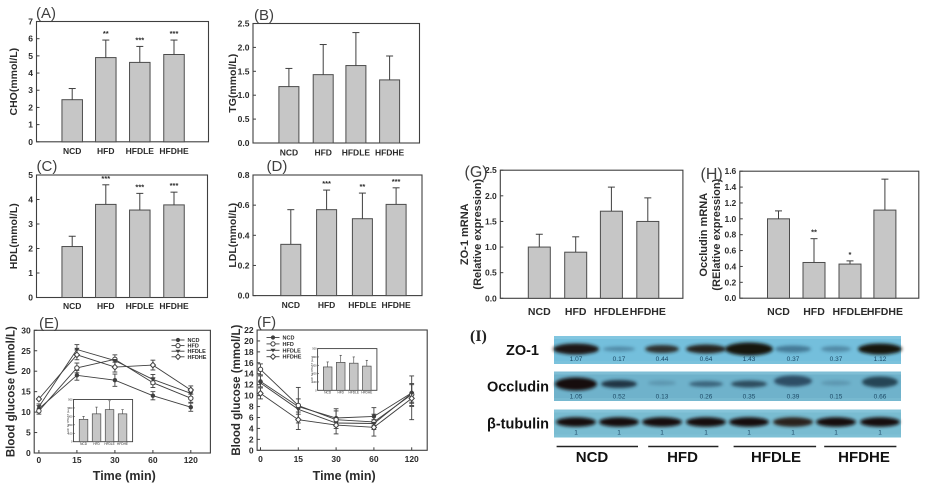 The image size is (936, 489). I want to click on svg-text: (E), so click(49, 323).